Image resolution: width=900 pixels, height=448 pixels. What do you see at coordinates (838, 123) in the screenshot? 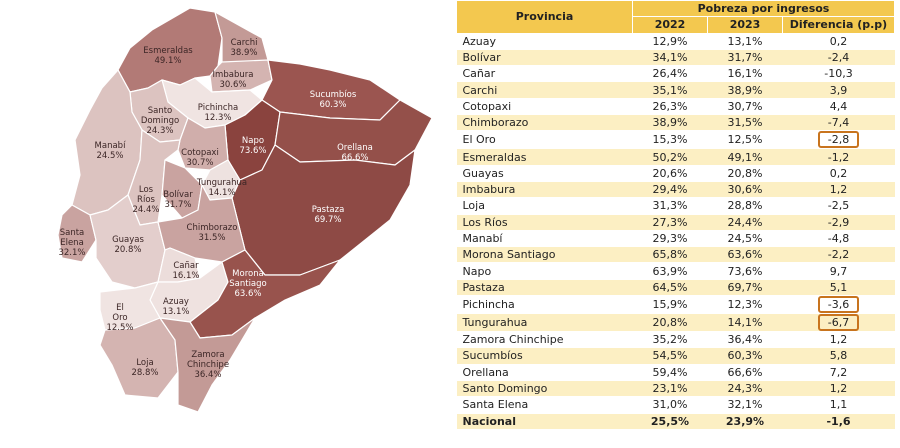
I see `cell-diff: -7,4` at bounding box center [838, 123].